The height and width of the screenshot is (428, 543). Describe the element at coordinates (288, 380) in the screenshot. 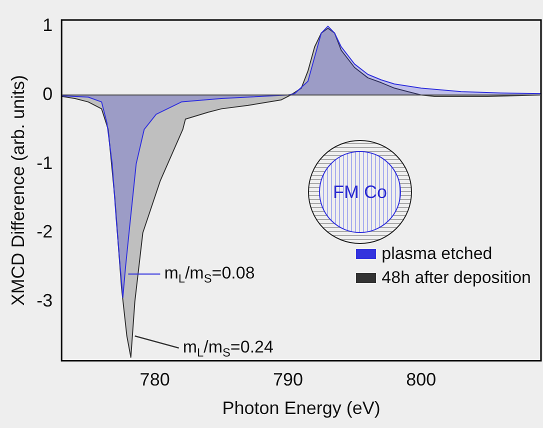

I see `x-tick-label: 790` at that location.